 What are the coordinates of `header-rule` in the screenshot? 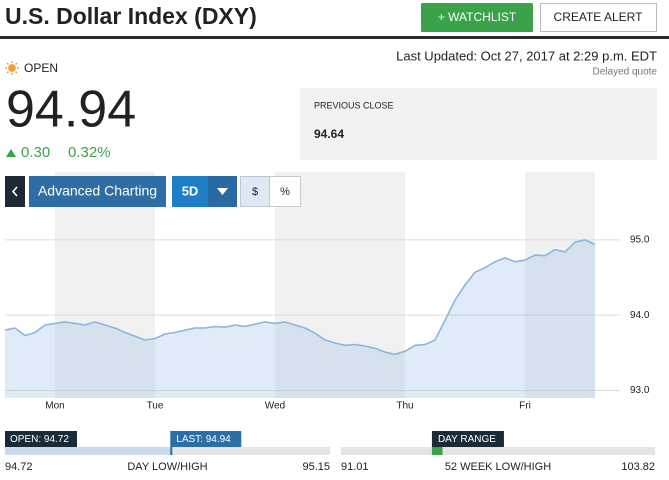 It's located at (334, 37).